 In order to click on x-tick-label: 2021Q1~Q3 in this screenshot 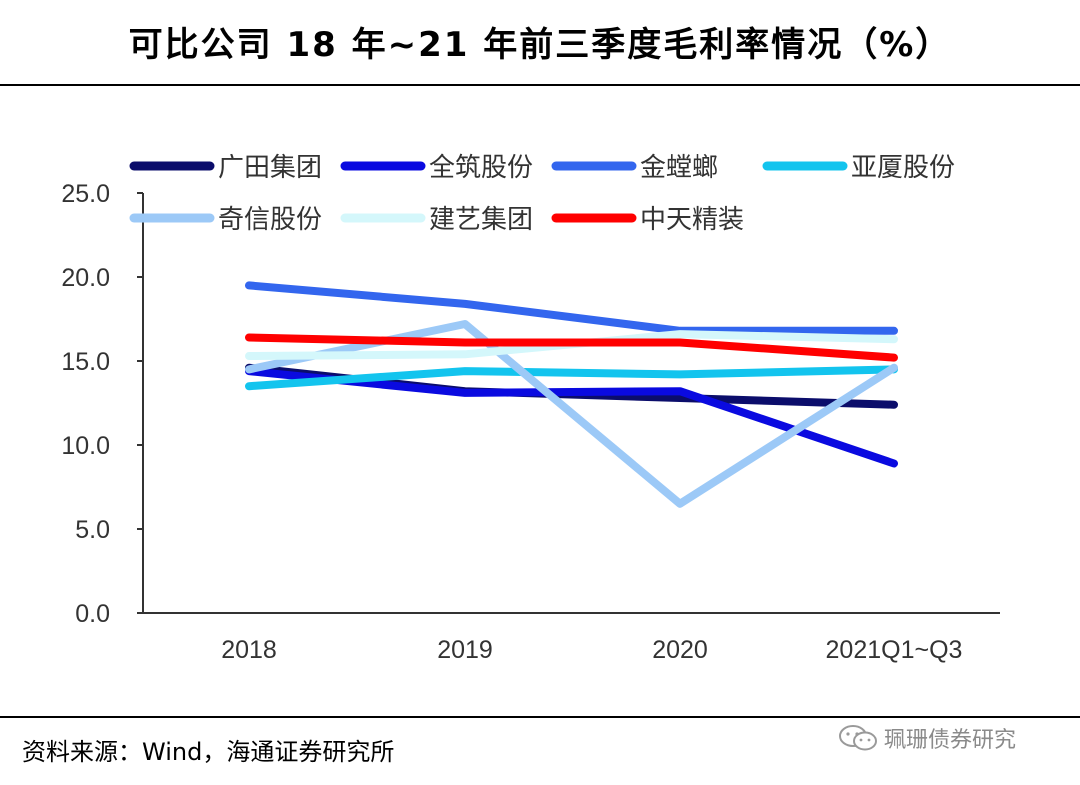, I will do `click(894, 650)`.